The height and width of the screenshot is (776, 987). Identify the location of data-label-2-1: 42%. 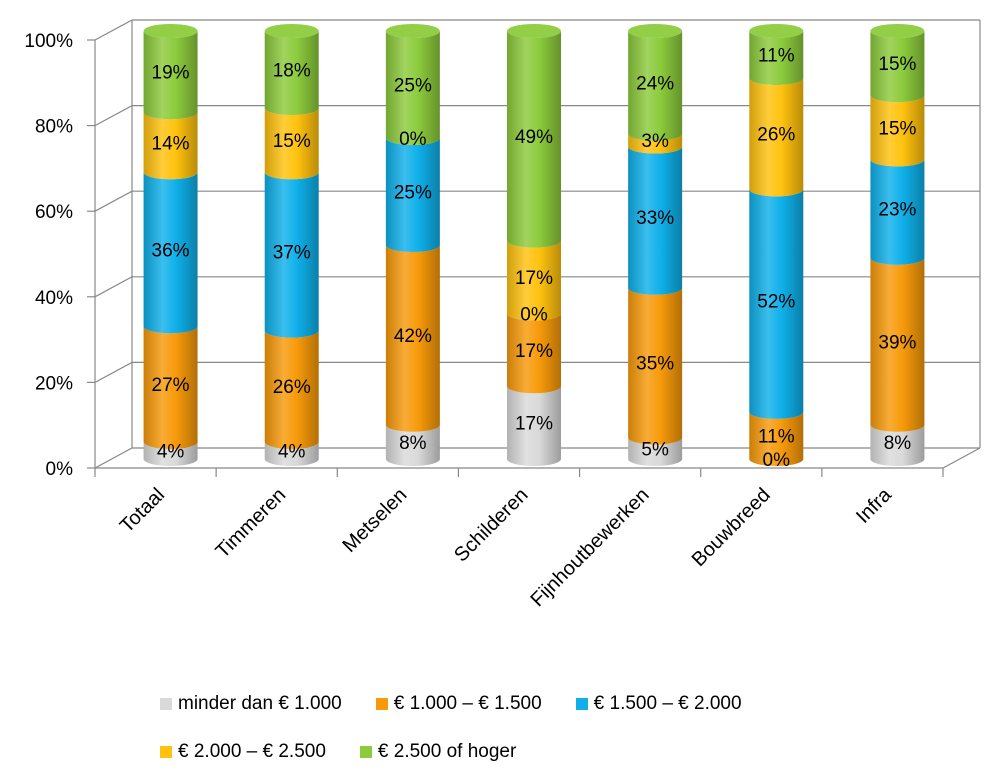
(413, 336).